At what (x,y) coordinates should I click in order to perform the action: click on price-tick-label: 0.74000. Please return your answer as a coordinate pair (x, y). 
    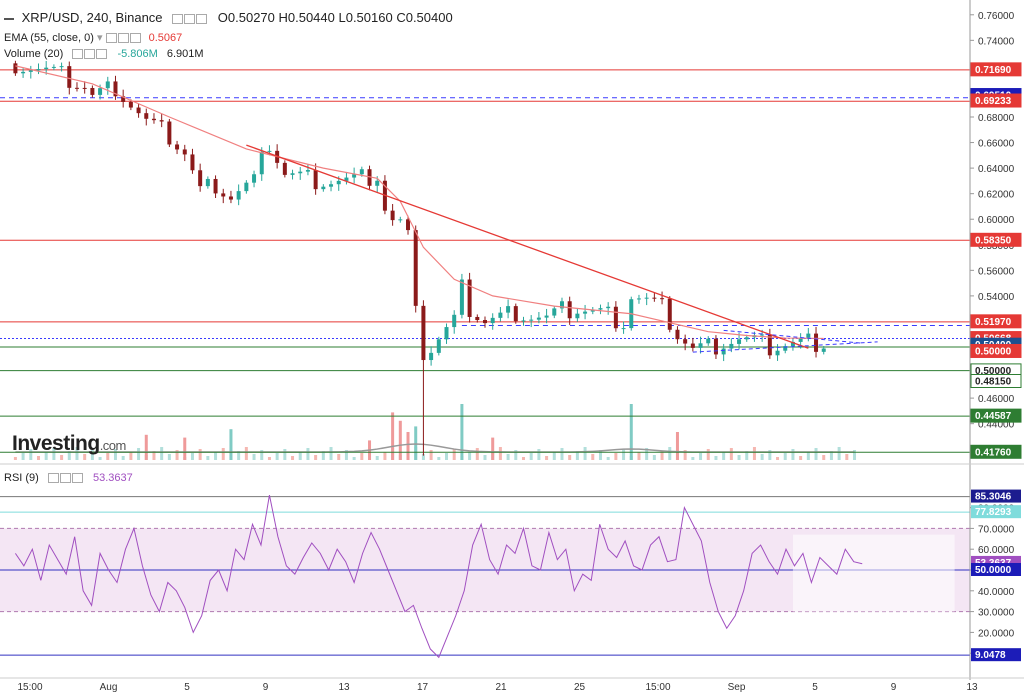
    Looking at the image, I should click on (996, 41).